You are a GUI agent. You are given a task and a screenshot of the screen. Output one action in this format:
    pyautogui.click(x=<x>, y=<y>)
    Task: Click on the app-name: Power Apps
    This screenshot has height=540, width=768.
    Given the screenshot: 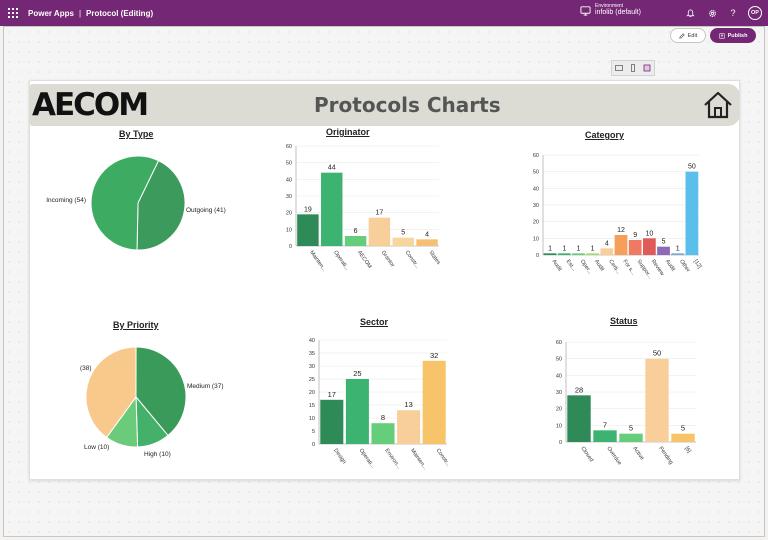 What is the action you would take?
    pyautogui.click(x=51, y=13)
    